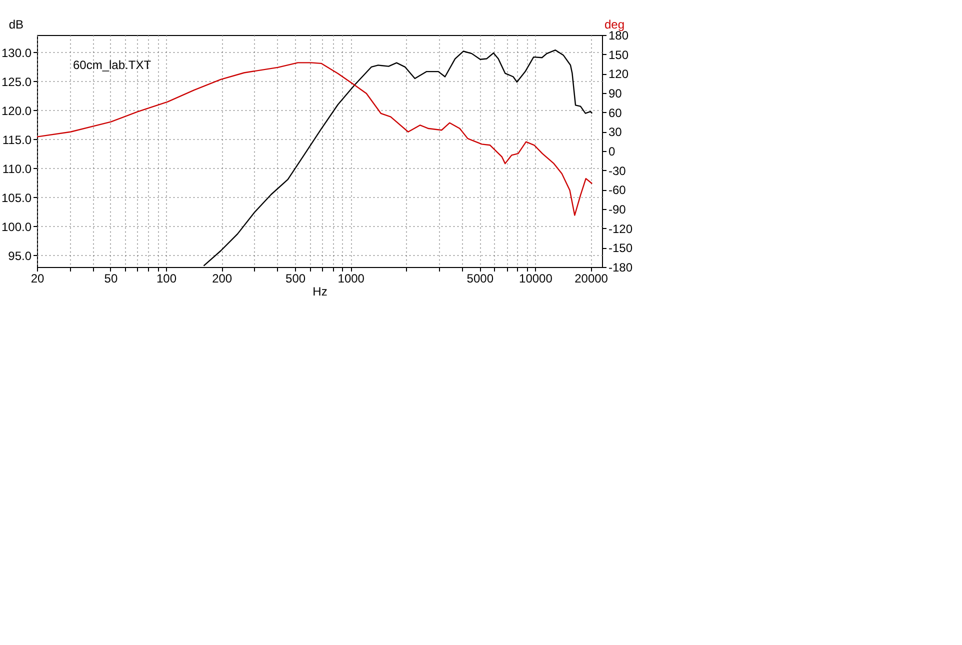 This screenshot has width=962, height=645. Describe the element at coordinates (536, 279) in the screenshot. I see `x-tick-label: 10000` at that location.